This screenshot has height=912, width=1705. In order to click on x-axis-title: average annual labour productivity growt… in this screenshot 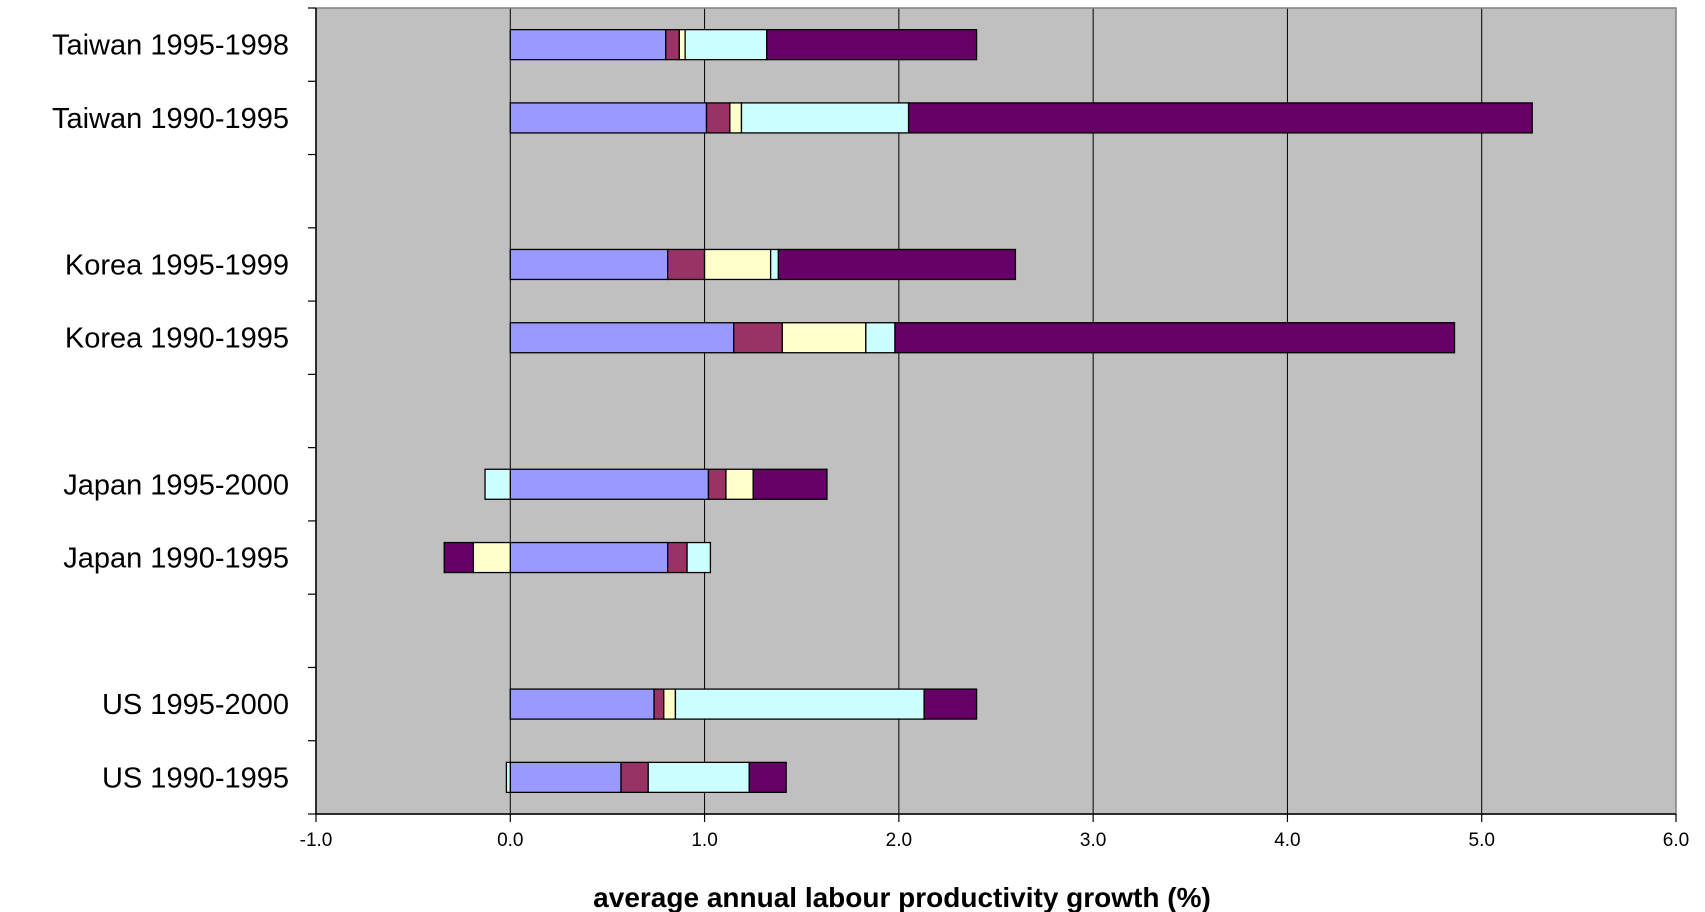, I will do `click(902, 897)`.